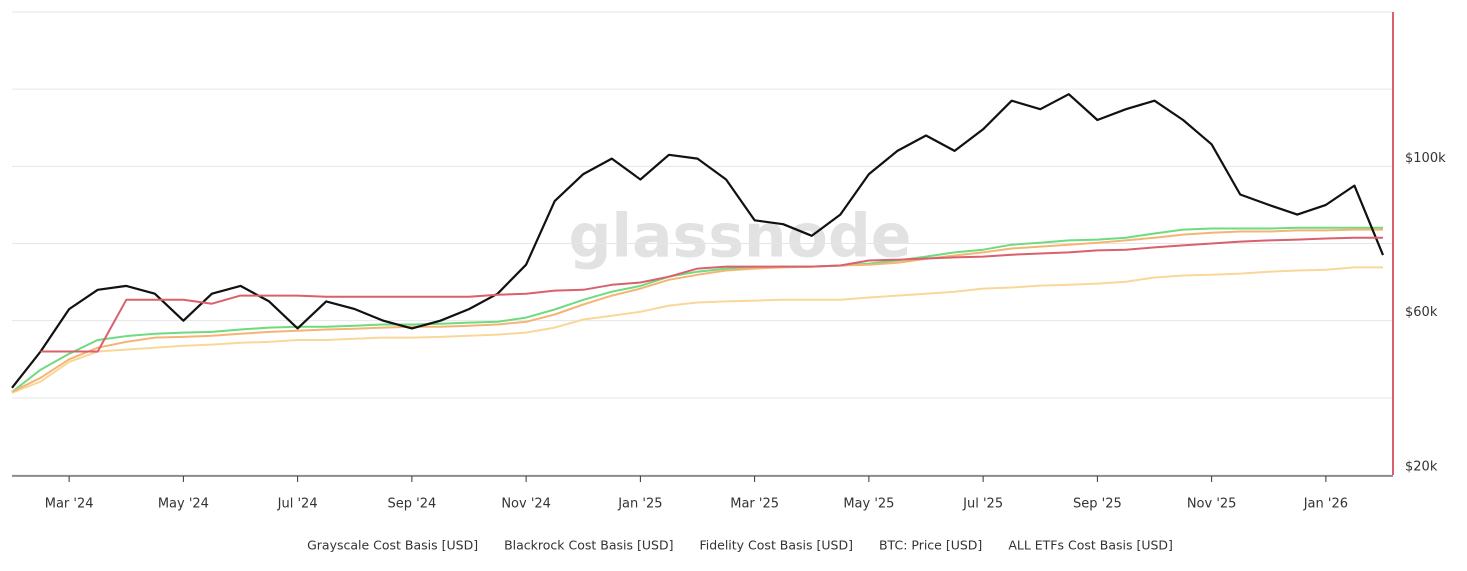 The image size is (1467, 571). I want to click on x-tick-label: Jan '25, so click(639, 504).